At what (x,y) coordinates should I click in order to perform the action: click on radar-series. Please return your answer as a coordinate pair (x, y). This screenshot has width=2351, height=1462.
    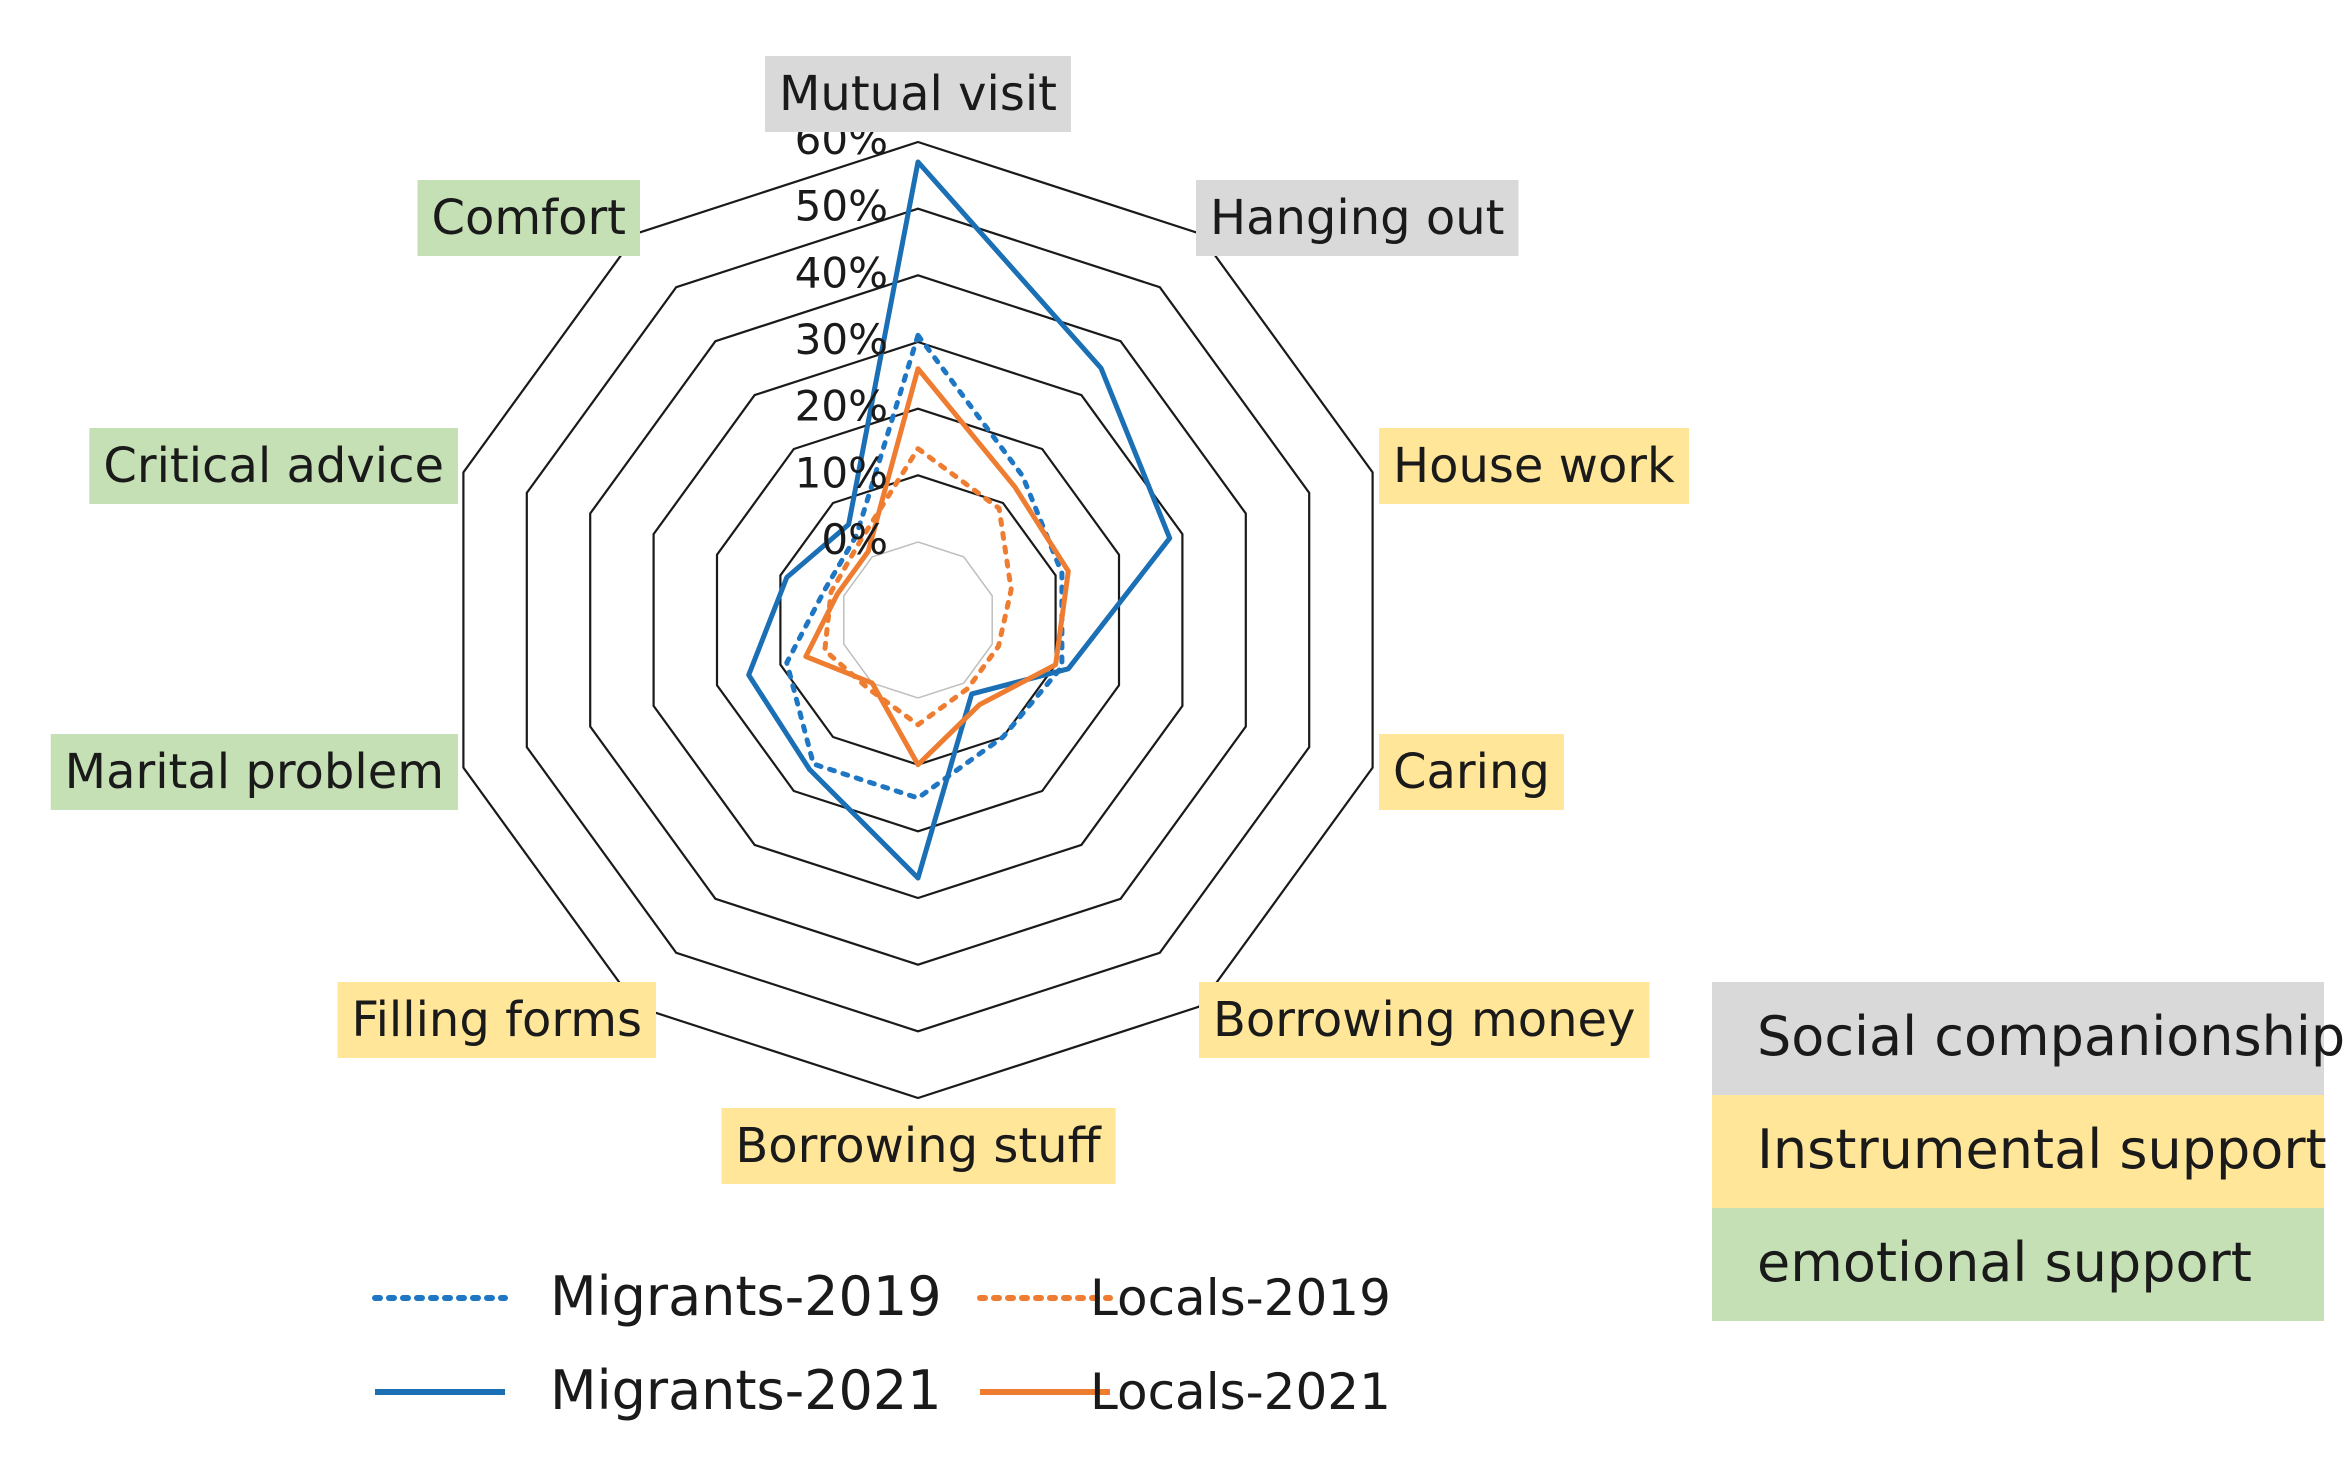
    Looking at the image, I should click on (959, 520).